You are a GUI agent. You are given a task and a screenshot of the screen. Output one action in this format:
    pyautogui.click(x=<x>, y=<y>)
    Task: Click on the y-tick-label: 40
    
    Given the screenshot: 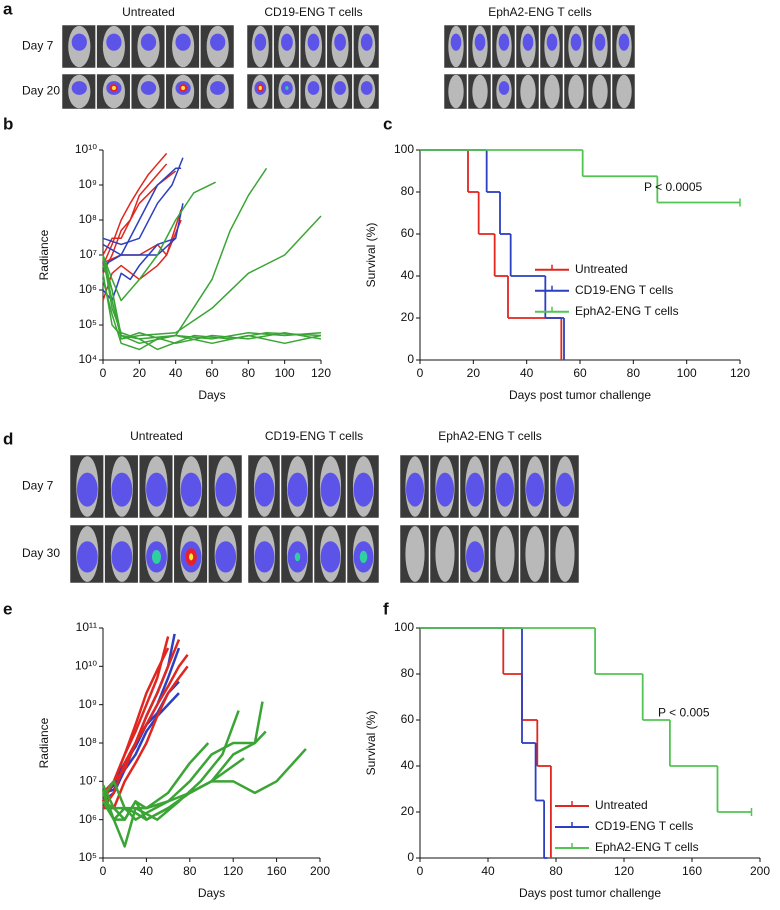 What is the action you would take?
    pyautogui.click(x=408, y=275)
    